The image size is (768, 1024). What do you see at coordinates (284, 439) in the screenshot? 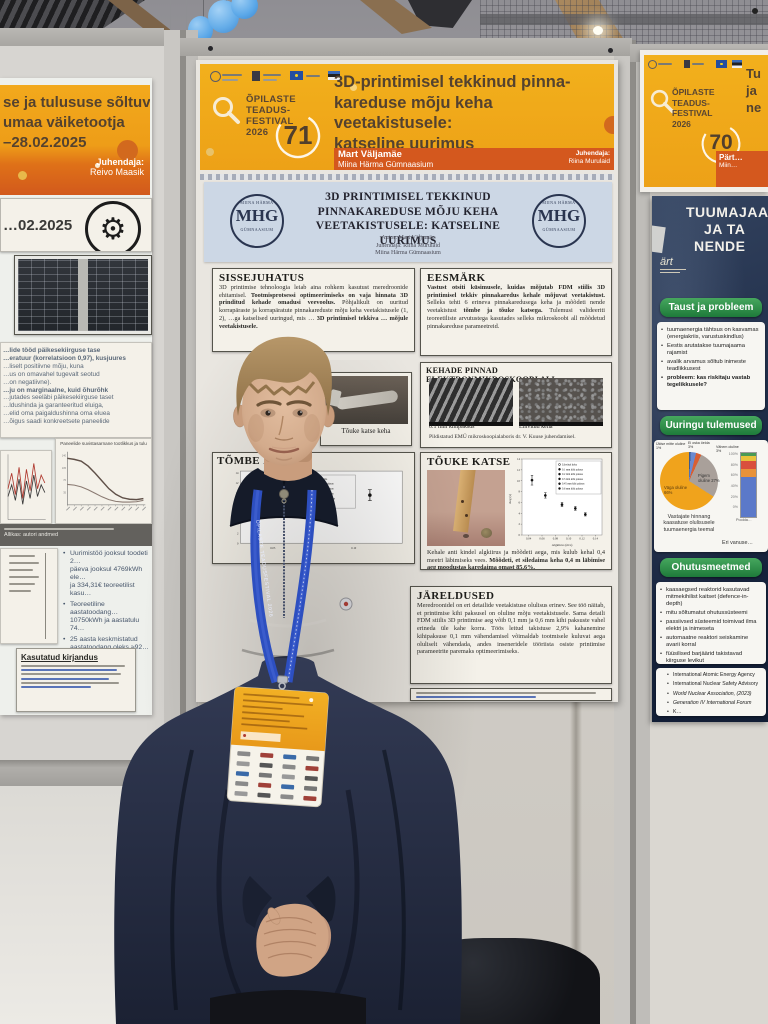
I see `nose-base` at bounding box center [284, 439].